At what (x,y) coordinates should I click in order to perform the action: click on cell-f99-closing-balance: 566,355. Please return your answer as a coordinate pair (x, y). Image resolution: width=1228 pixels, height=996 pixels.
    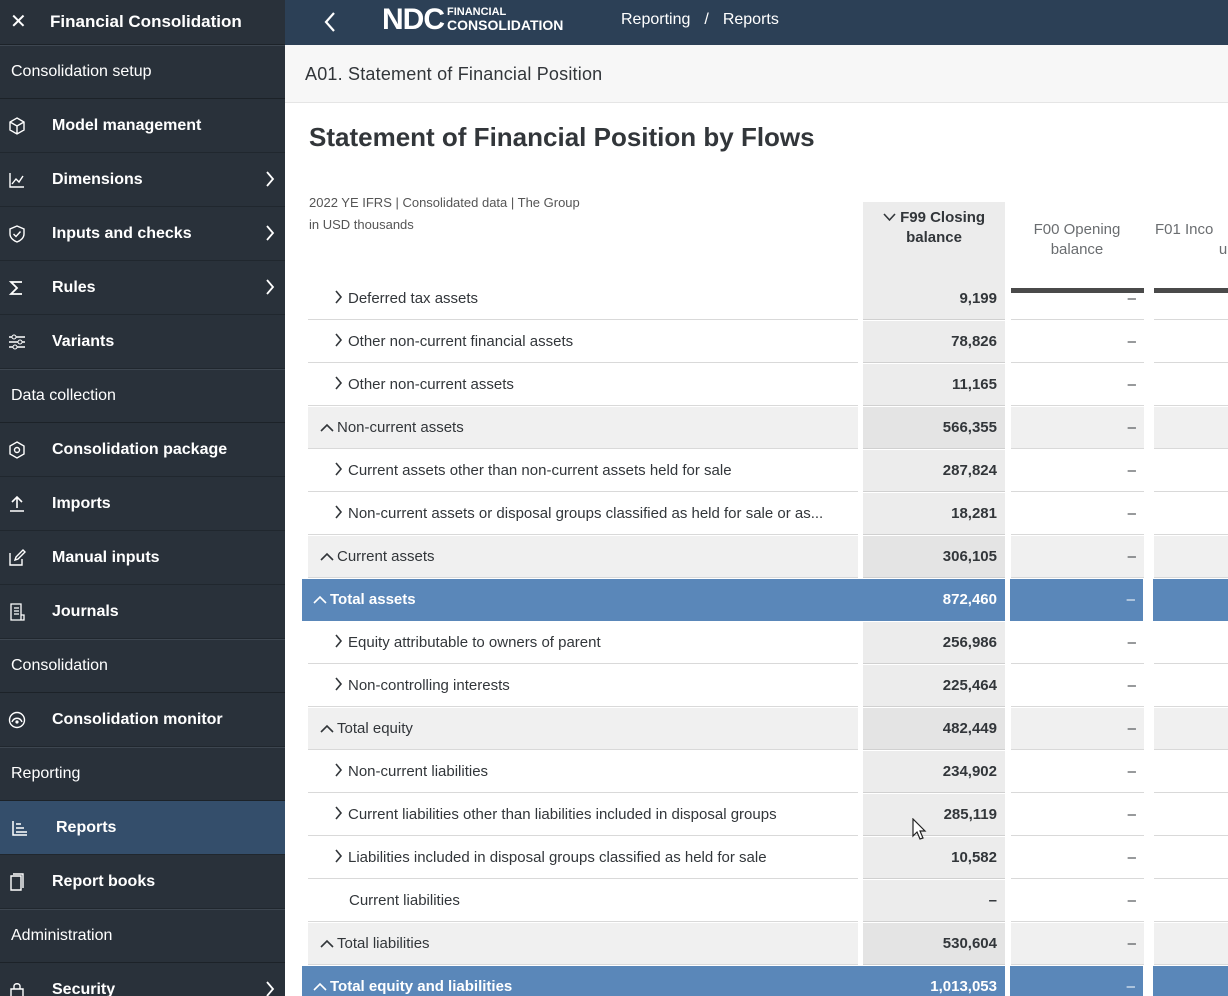
    Looking at the image, I should click on (934, 428).